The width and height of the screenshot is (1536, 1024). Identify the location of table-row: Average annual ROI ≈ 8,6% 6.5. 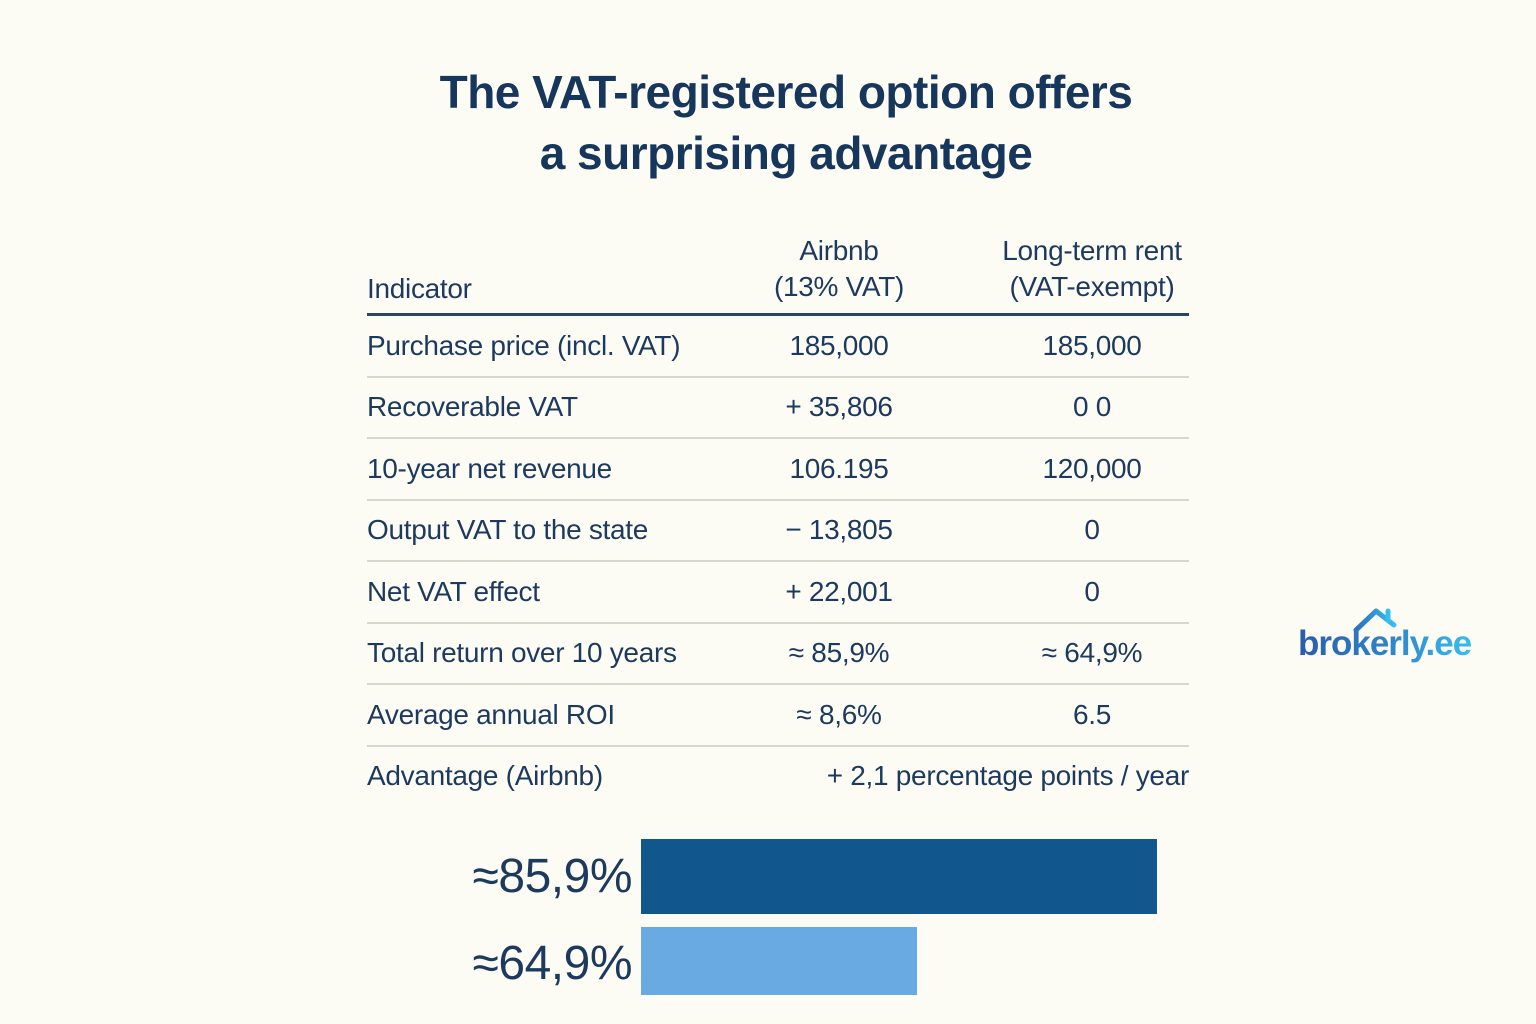
(778, 716).